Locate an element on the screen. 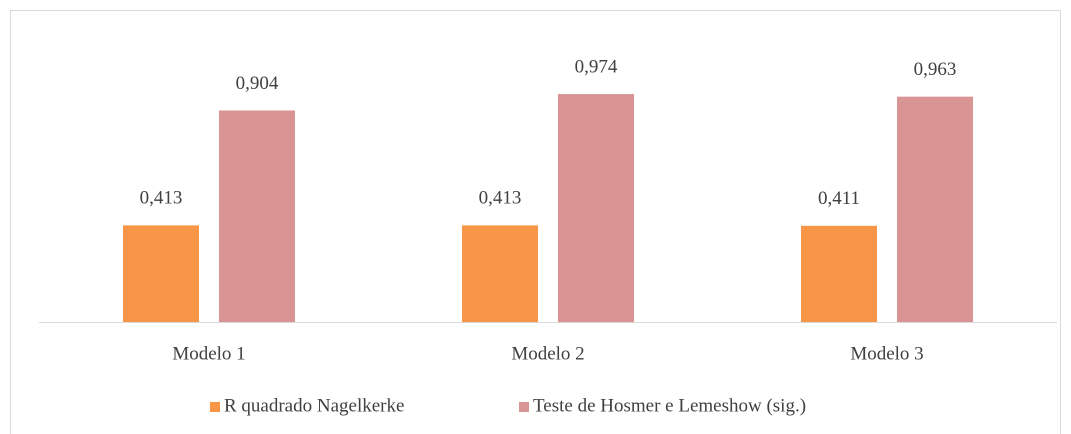  data-label: 0,963 is located at coordinates (935, 69).